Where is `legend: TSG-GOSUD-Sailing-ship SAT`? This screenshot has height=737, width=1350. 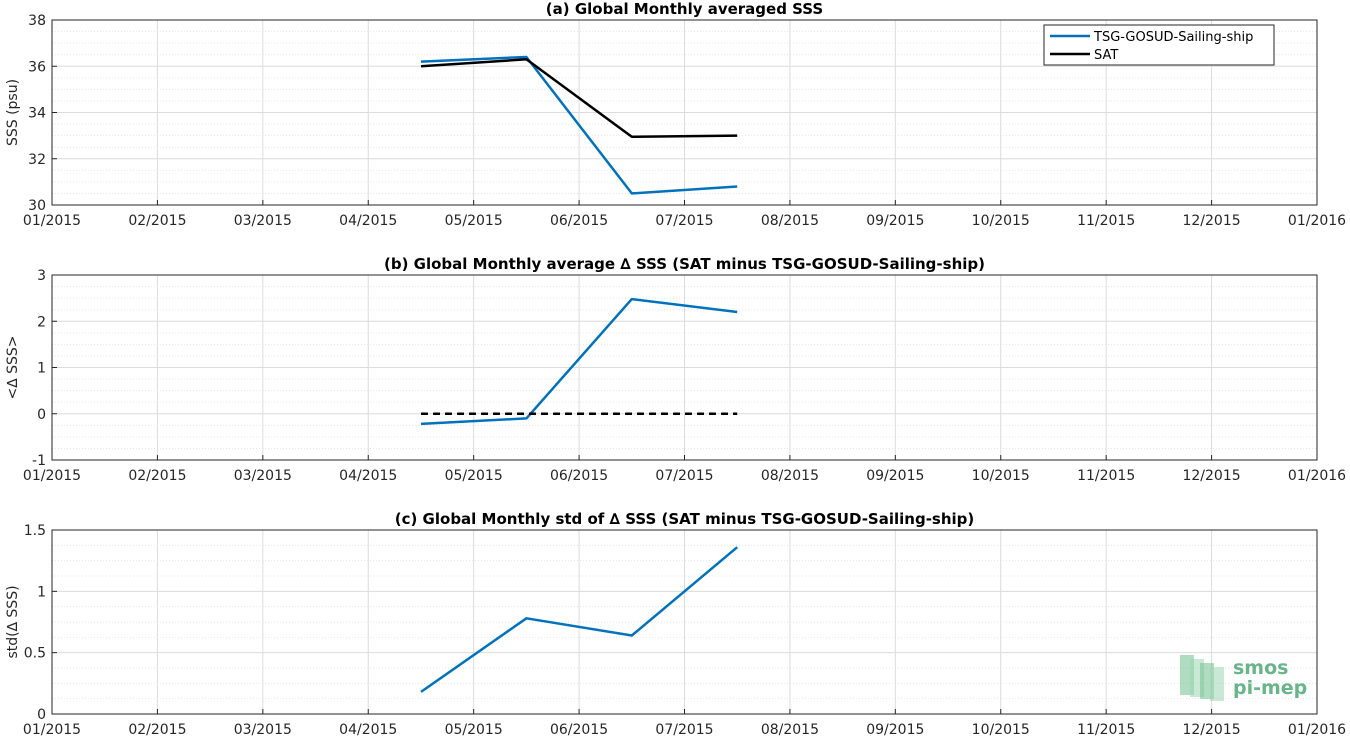
legend: TSG-GOSUD-Sailing-ship SAT is located at coordinates (1159, 45).